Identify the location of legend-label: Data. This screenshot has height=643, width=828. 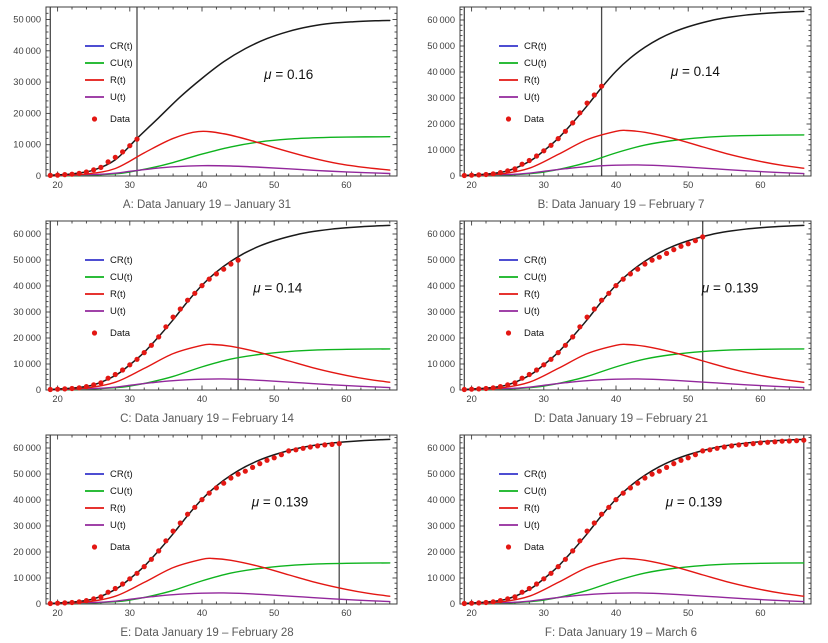
(534, 333).